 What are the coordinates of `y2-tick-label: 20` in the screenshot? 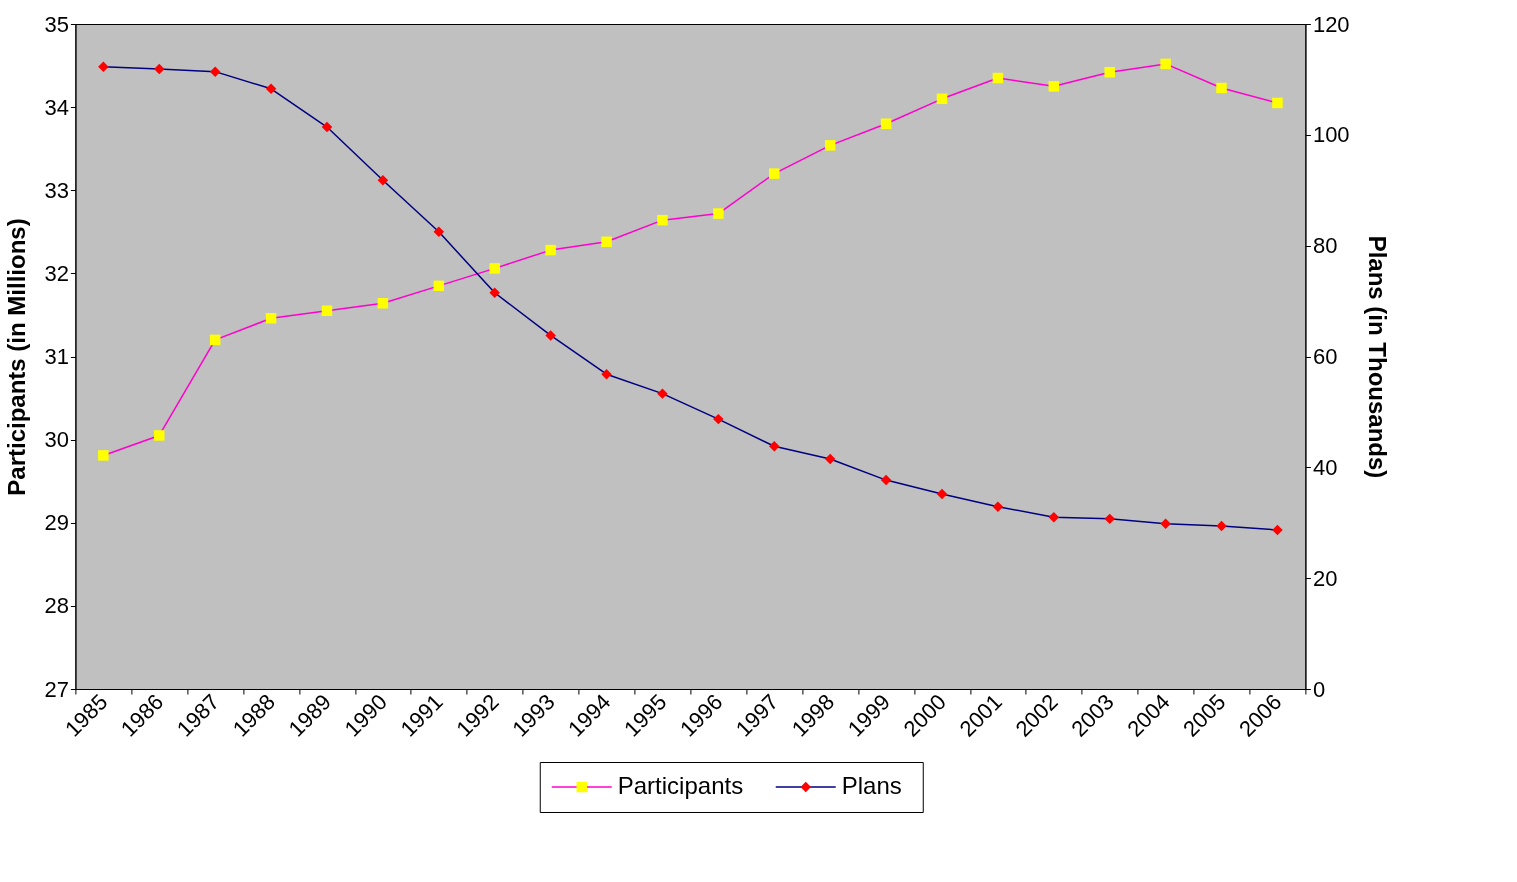 It's located at (1325, 578).